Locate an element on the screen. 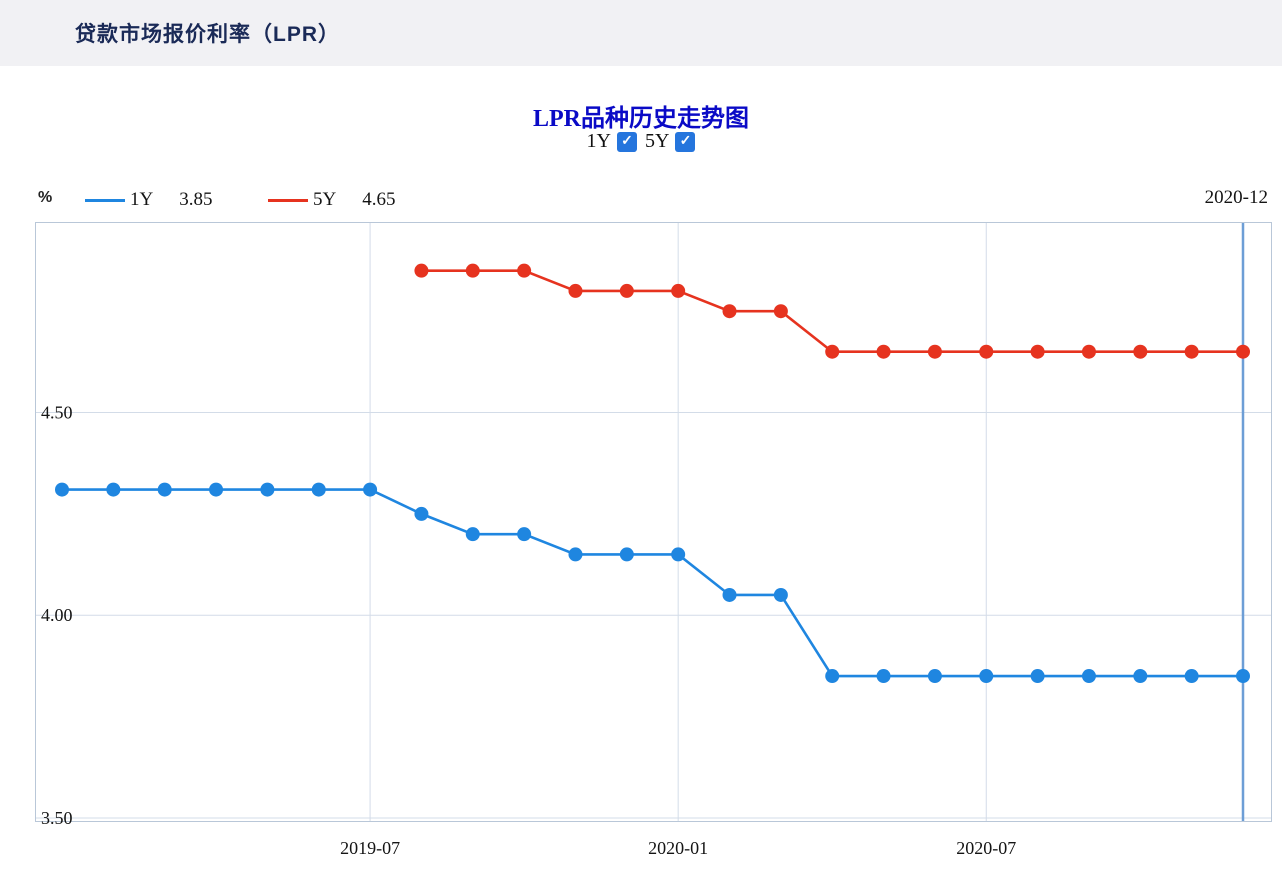 This screenshot has width=1282, height=892. toggle-1y-group: 1Y ✓ is located at coordinates (612, 141).